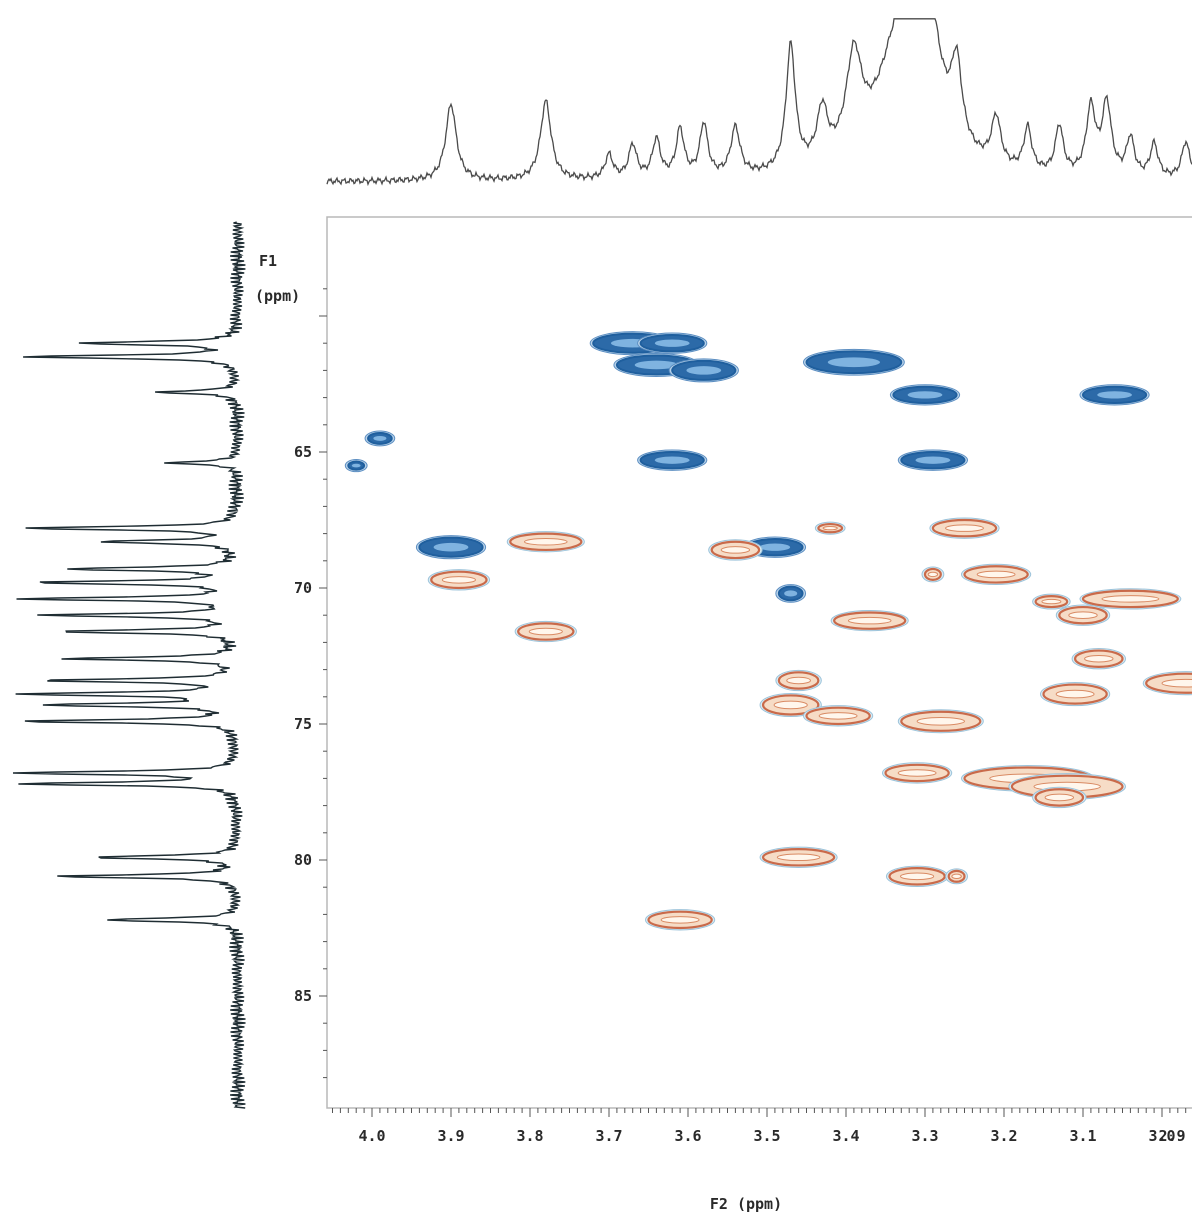 This screenshot has width=1192, height=1224. I want to click on x-tick-label: 3.1, so click(1082, 1136).